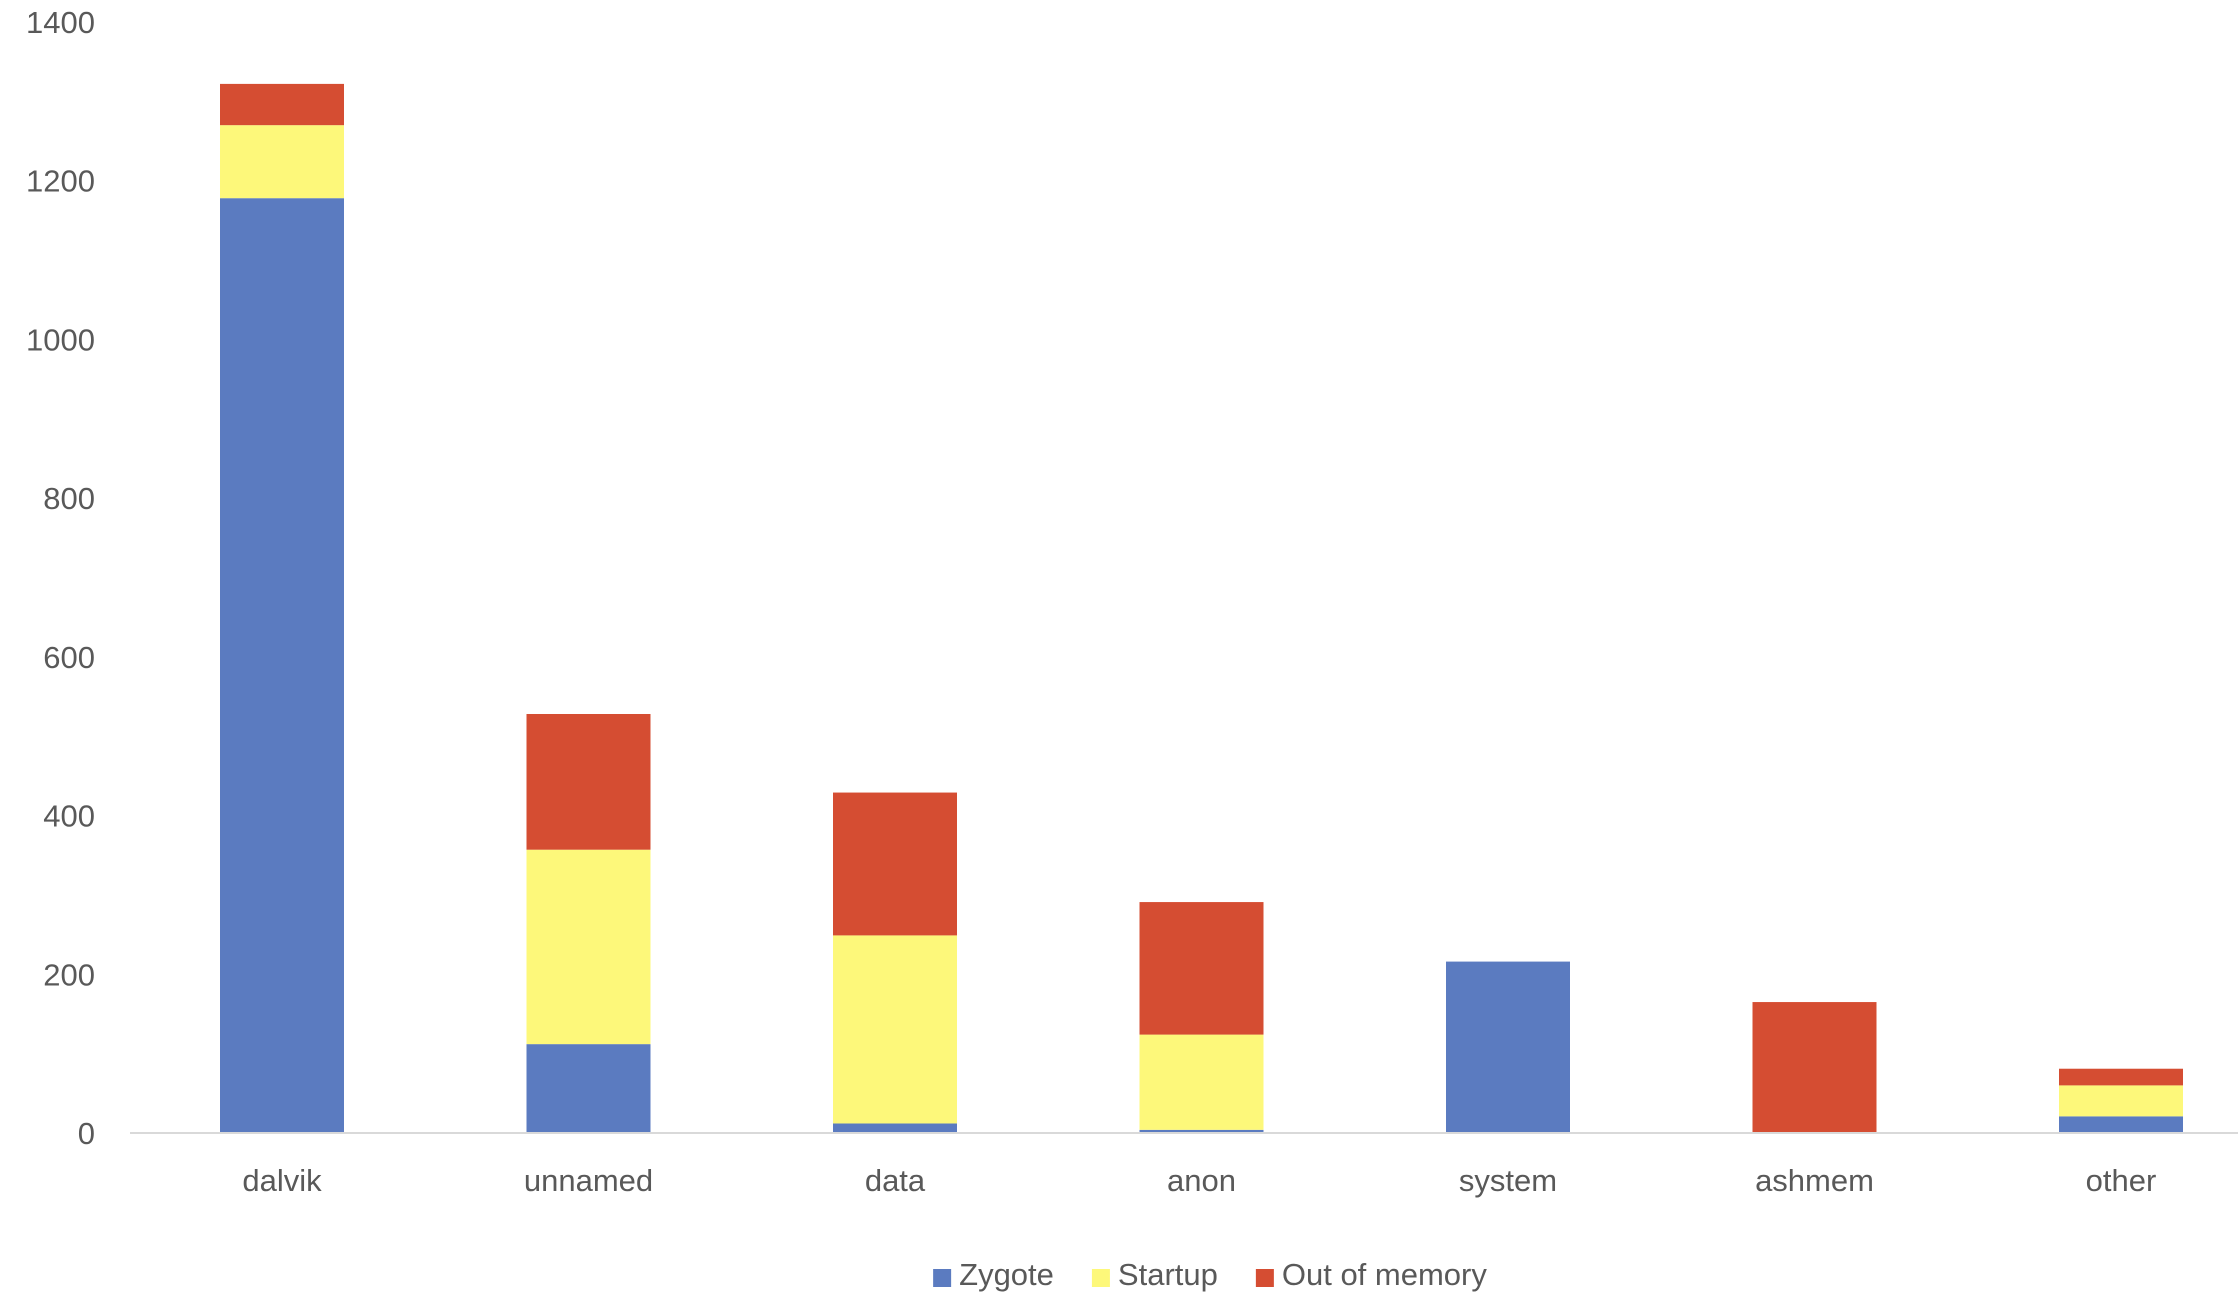 This screenshot has height=1316, width=2238. What do you see at coordinates (282, 1180) in the screenshot?
I see `x-tick-label-dalvik: dalvik` at bounding box center [282, 1180].